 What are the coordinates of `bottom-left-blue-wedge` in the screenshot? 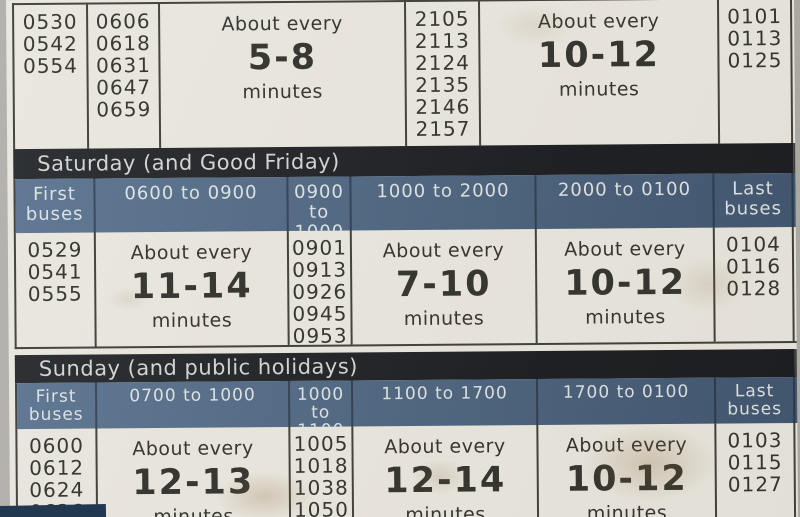 It's located at (53, 510).